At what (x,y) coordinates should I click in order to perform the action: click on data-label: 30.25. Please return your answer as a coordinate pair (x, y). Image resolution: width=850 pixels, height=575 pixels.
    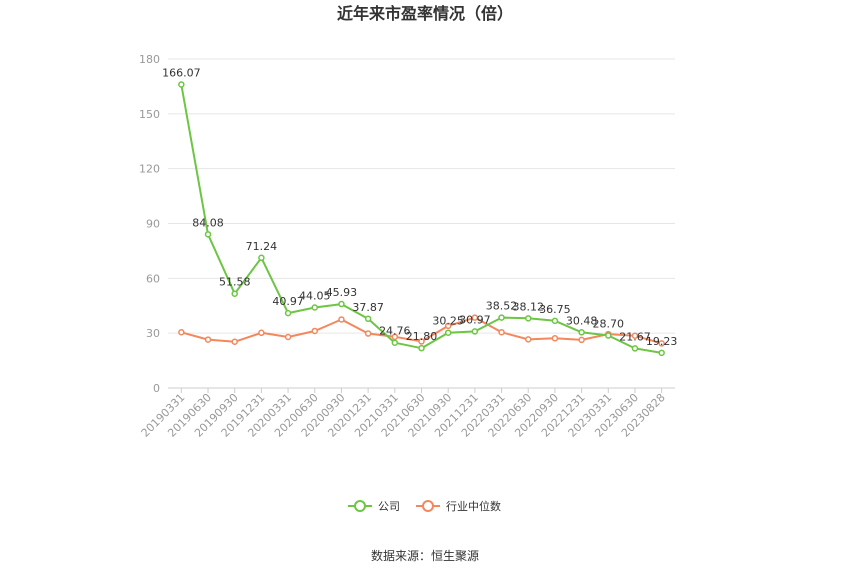
    Looking at the image, I should click on (448, 321).